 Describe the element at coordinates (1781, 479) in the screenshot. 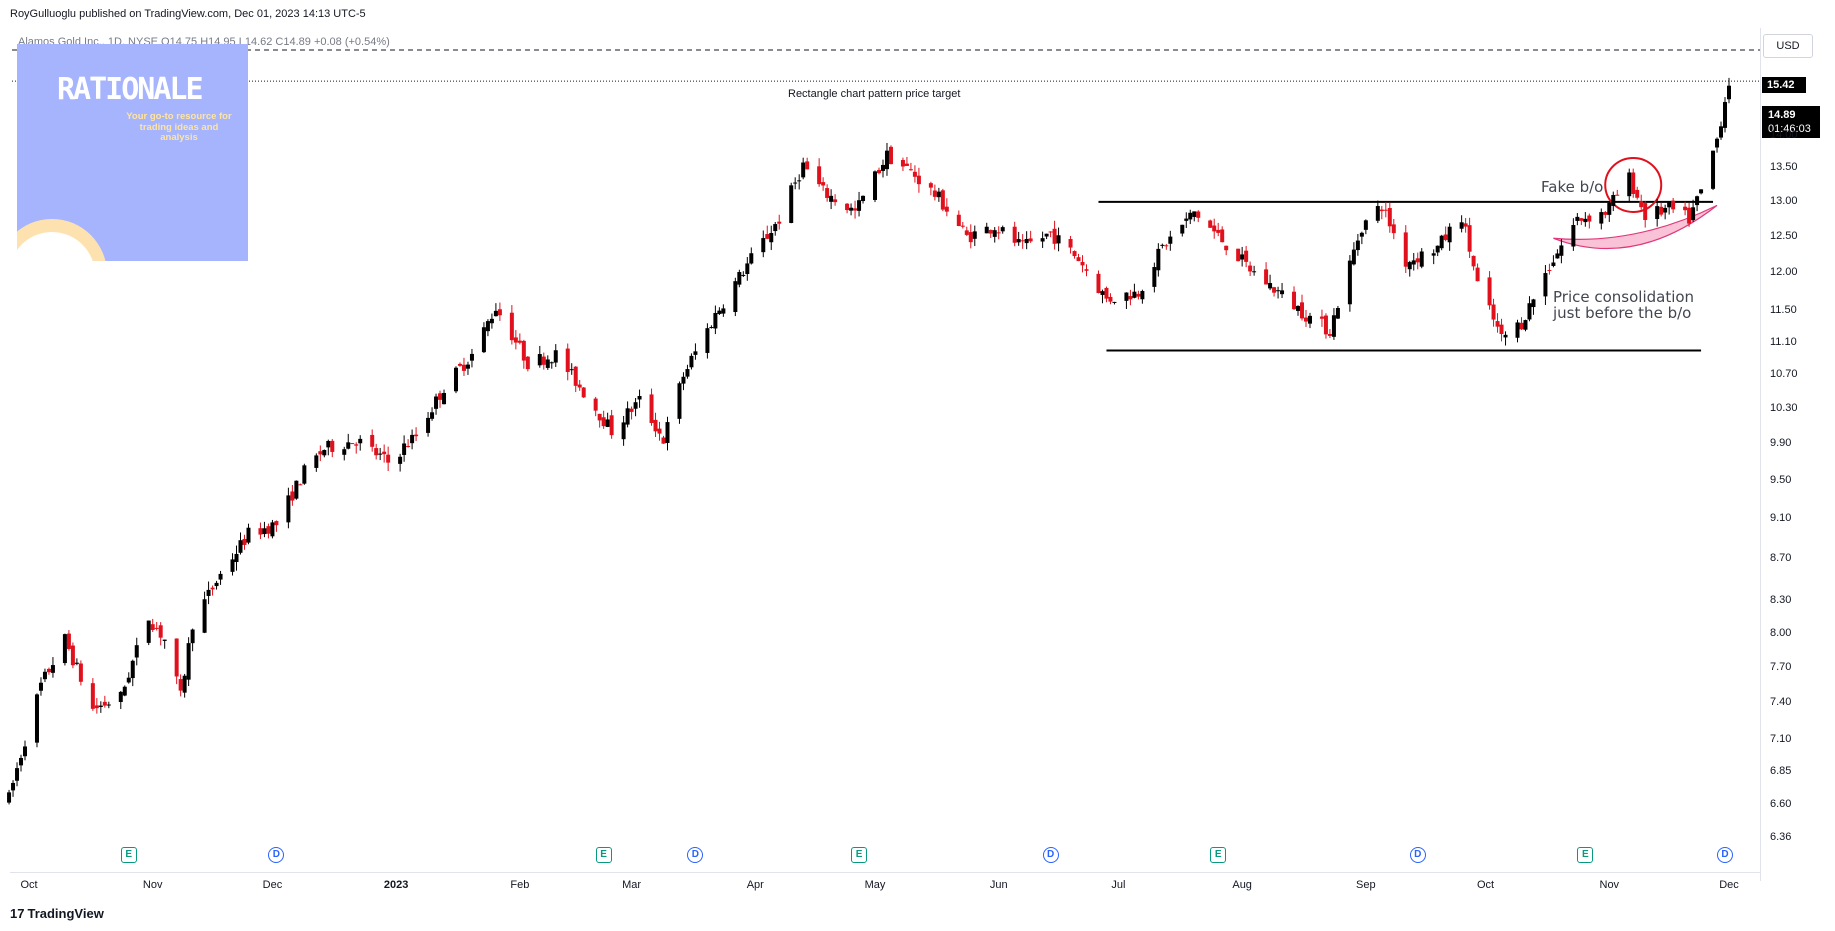

I see `price-tick-label: 9.50` at that location.